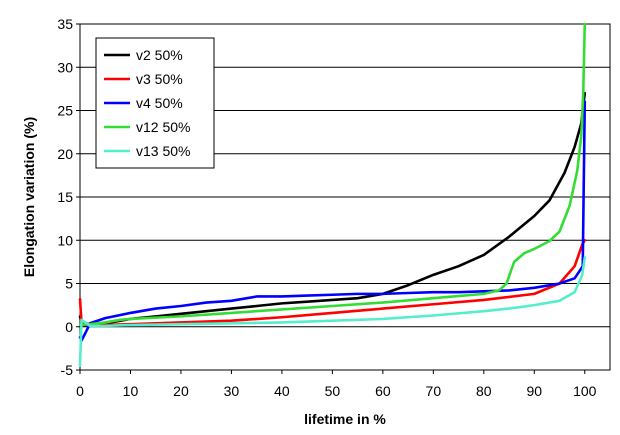  Describe the element at coordinates (159, 79) in the screenshot. I see `legend-label-1: v3 50%` at that location.